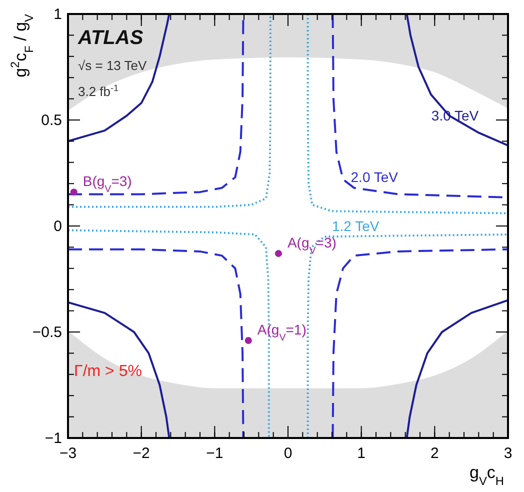  What do you see at coordinates (356, 226) in the screenshot?
I see `series-label: 1.2 TeV` at bounding box center [356, 226].